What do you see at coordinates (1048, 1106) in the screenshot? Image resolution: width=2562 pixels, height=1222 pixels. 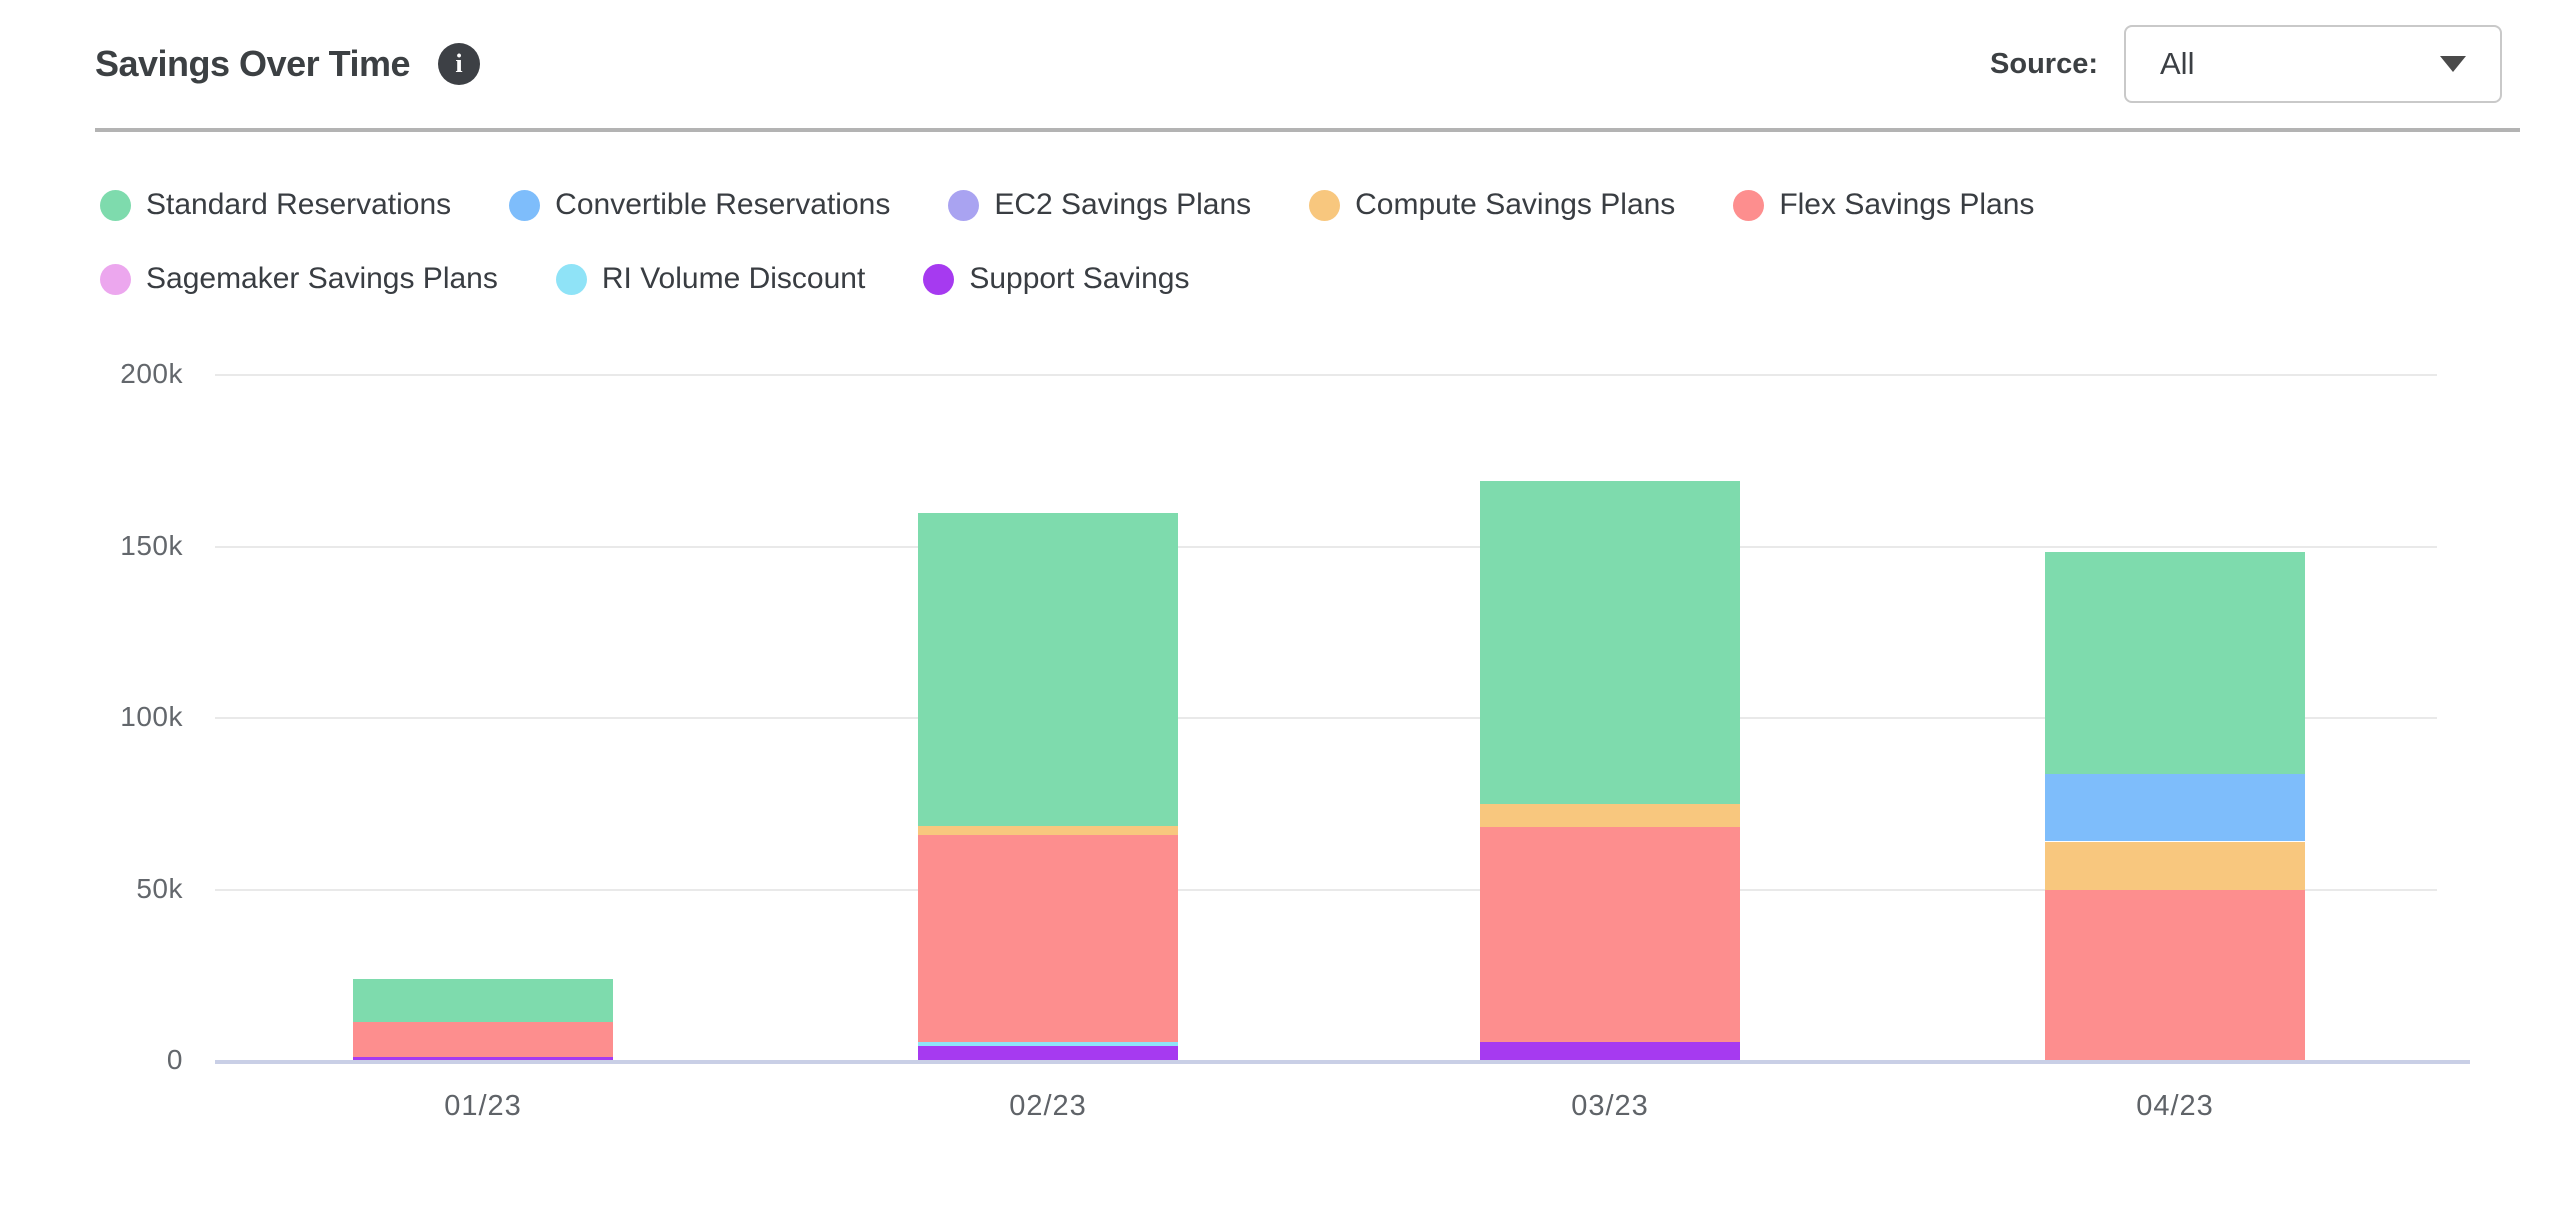 I see `x-axis-label: 02/23` at bounding box center [1048, 1106].